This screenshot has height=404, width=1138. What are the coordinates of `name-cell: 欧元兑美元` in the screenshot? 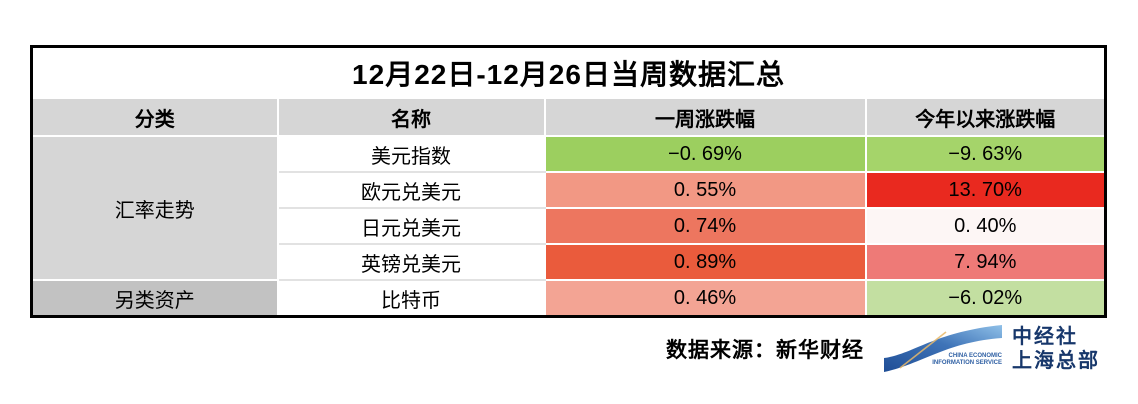 It's located at (411, 190).